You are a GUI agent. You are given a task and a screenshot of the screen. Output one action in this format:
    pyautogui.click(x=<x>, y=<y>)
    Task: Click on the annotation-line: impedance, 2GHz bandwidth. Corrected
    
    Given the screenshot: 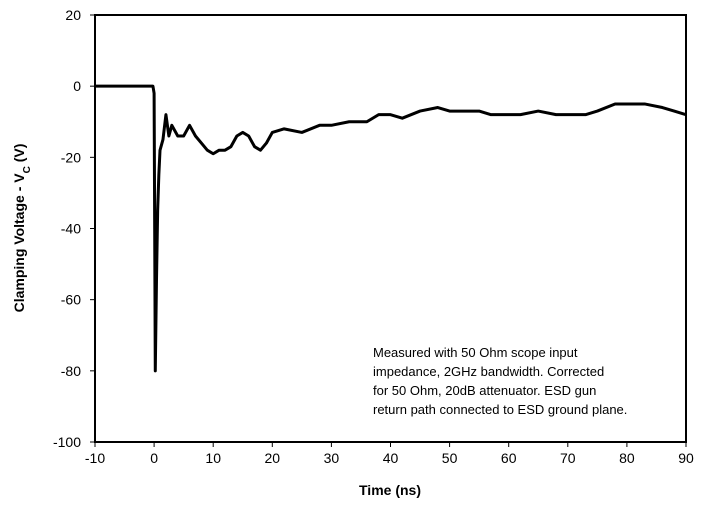 What is the action you would take?
    pyautogui.click(x=488, y=371)
    